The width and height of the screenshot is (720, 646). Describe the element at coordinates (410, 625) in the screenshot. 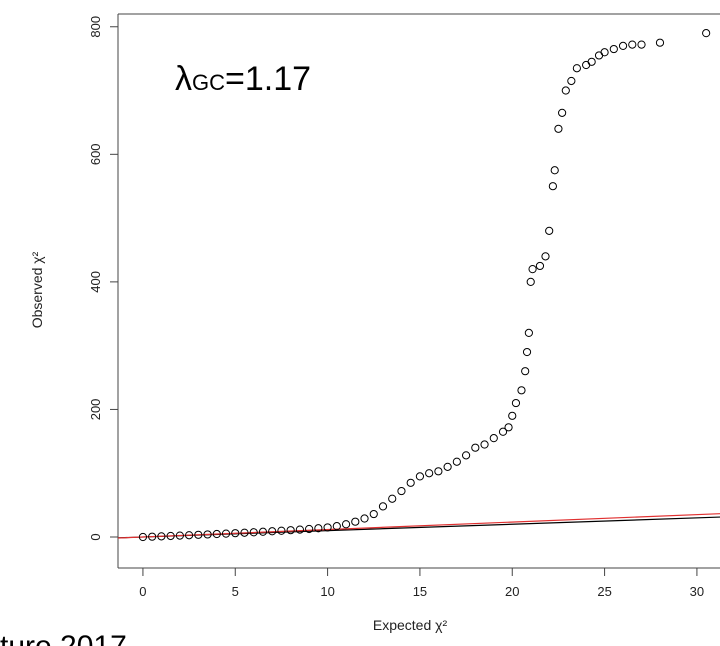

I see `x-axis-label: Expected χ²` at that location.